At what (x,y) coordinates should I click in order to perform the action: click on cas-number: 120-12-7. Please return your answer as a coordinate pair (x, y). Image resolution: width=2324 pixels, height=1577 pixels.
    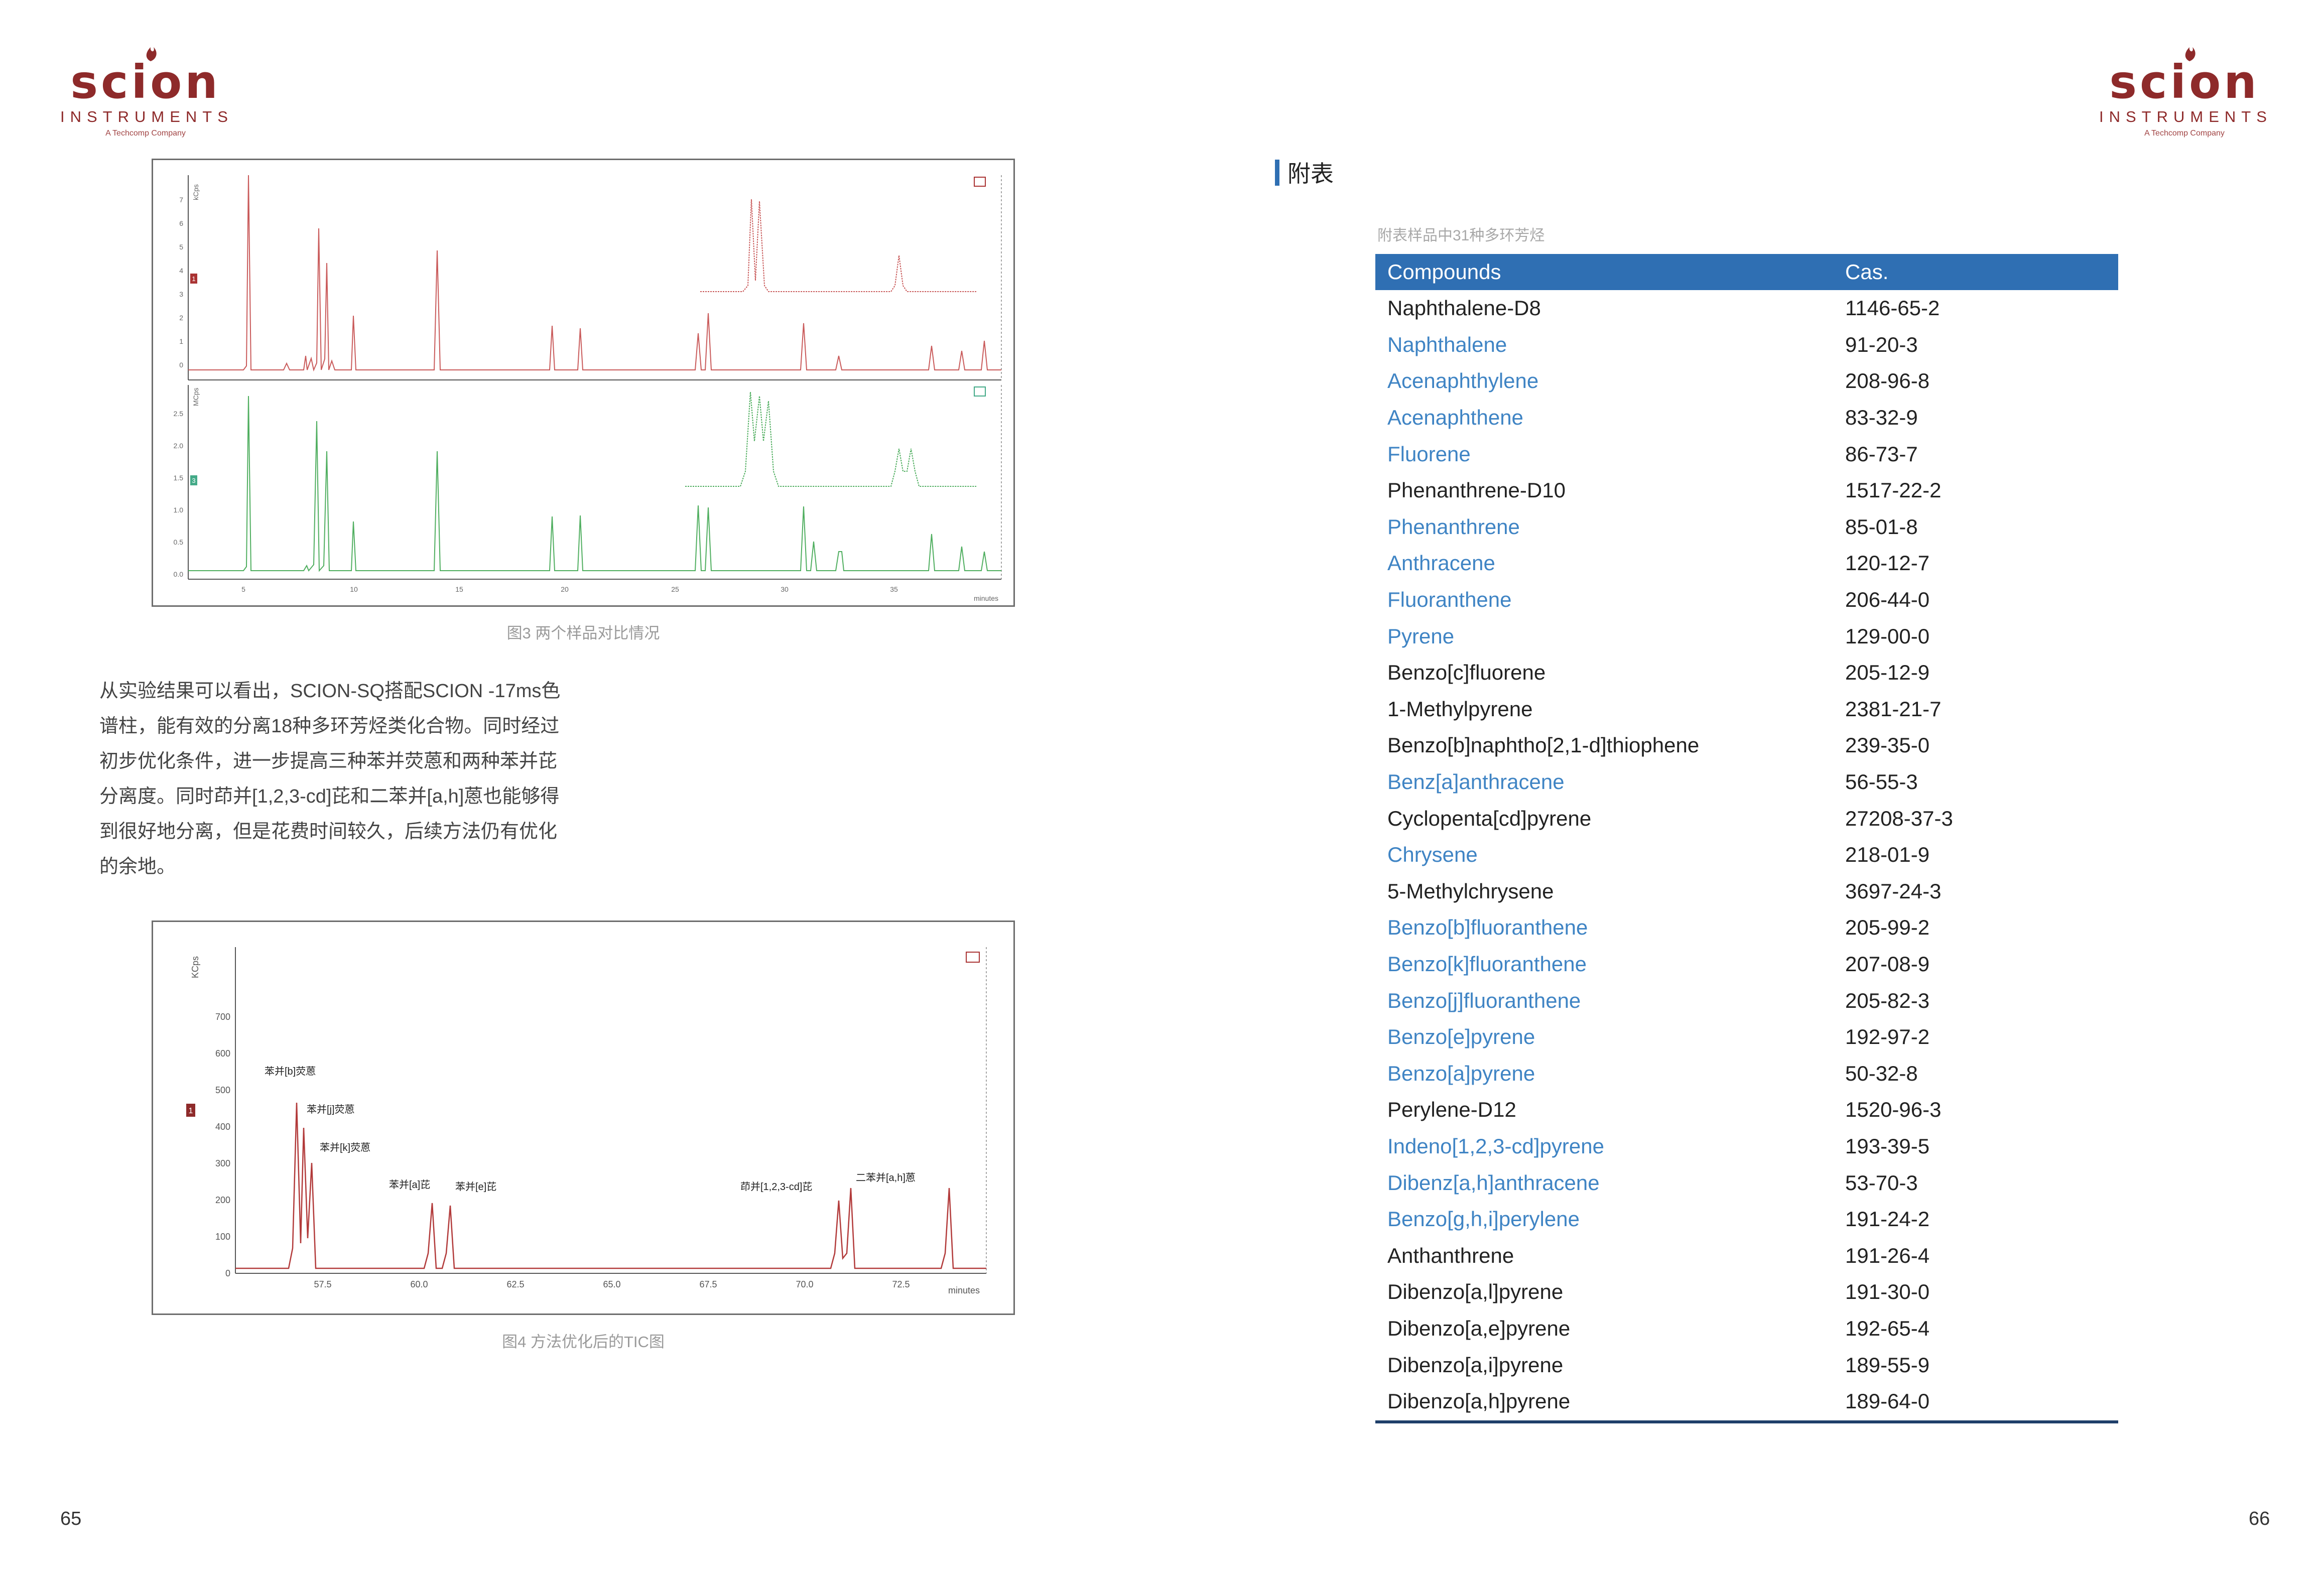
    Looking at the image, I should click on (1887, 563).